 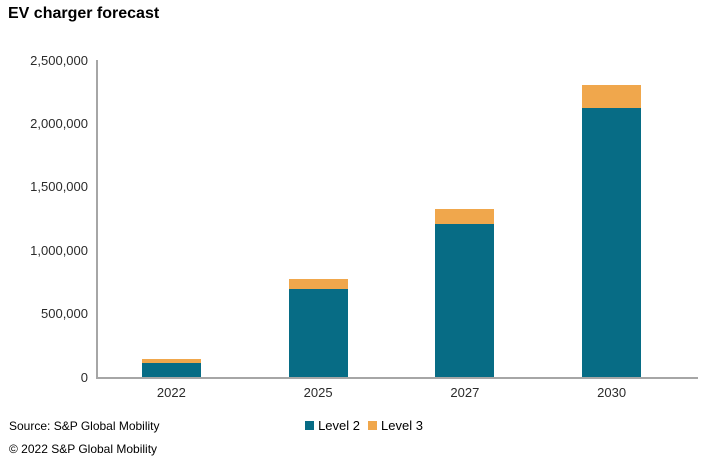 I want to click on x-axis-line, so click(x=397, y=378).